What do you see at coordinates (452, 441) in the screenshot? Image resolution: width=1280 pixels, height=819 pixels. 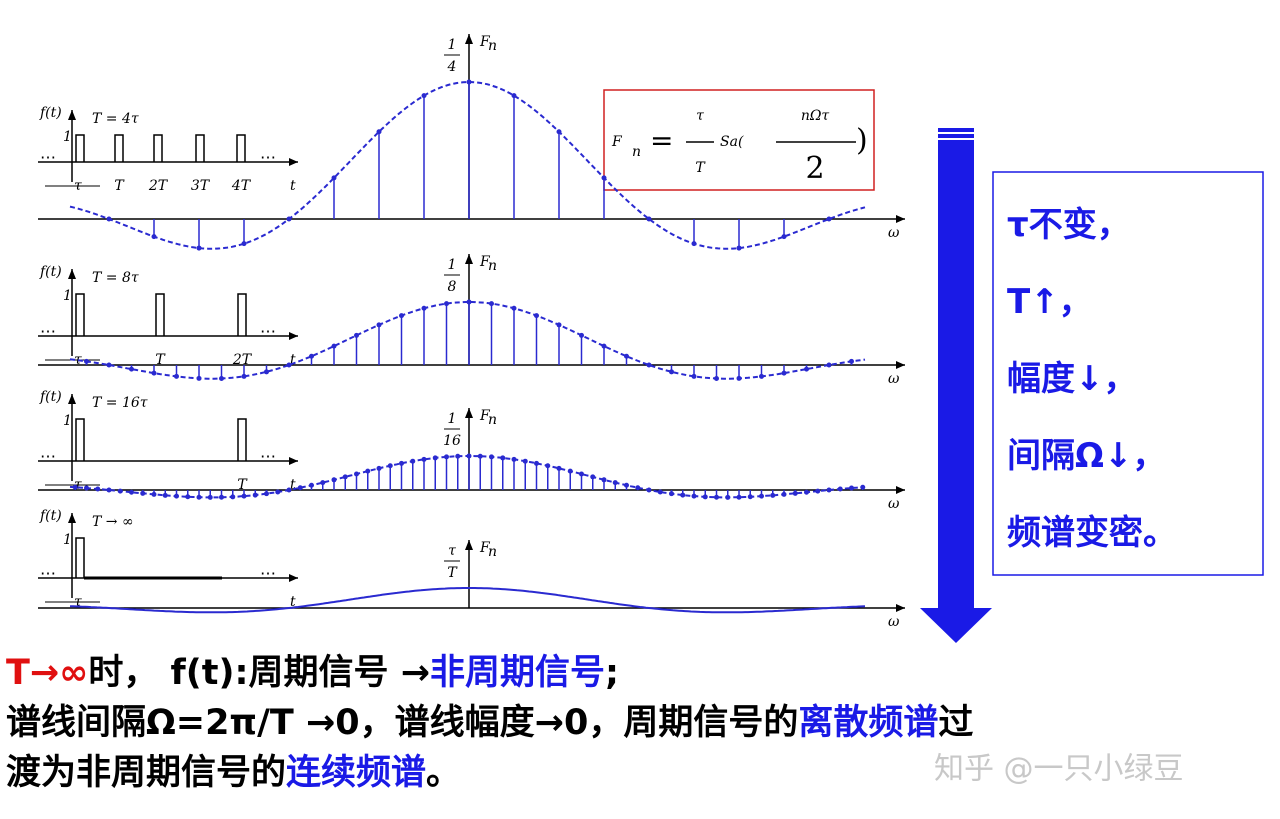 I see `amp-den: 16` at bounding box center [452, 441].